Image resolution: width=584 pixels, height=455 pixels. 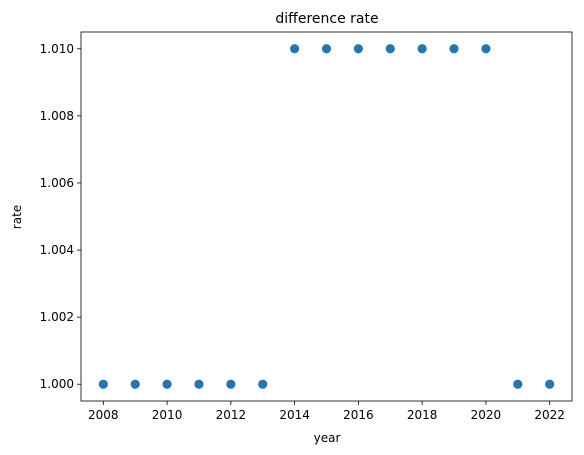 I want to click on y-axis: 1.000 1.002 1.004 1.006 1.008 1.010, so click(x=60, y=216).